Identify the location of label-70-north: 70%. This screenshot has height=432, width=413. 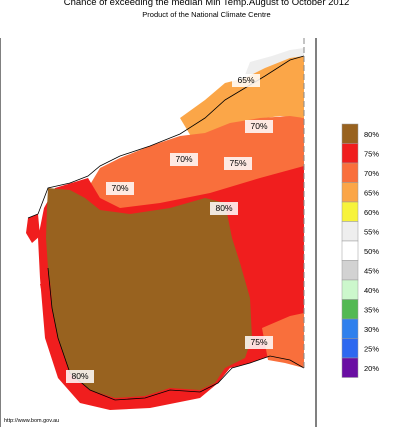
(258, 126).